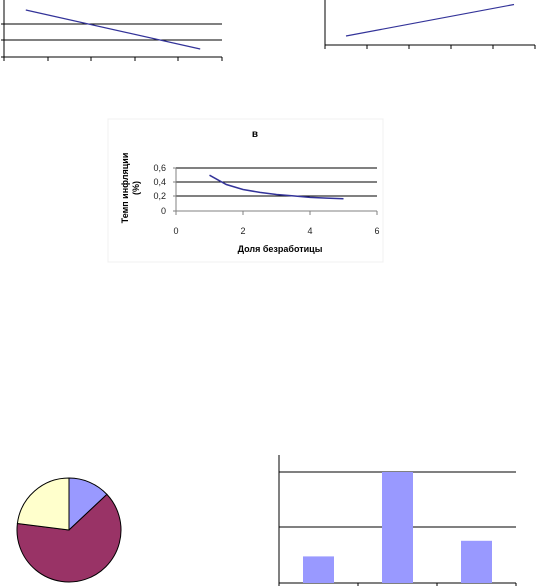  Describe the element at coordinates (376, 231) in the screenshot. I see `chart-3-x-tick-label: 6` at that location.